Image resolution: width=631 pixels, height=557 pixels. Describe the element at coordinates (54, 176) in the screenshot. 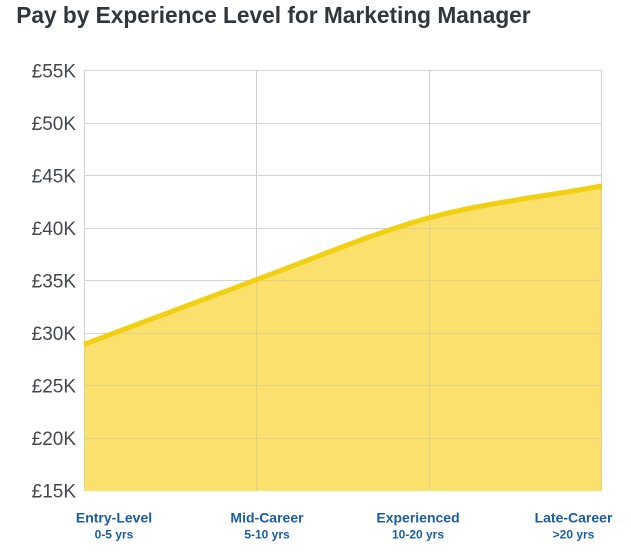

I see `svg-text: £45K` at that location.